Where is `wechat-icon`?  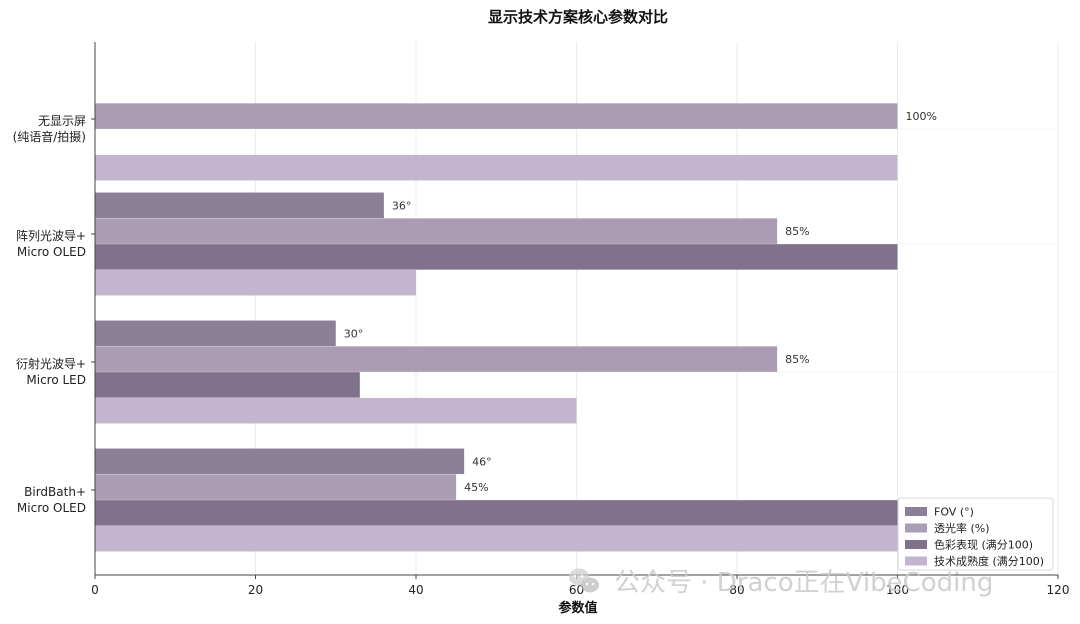 wechat-icon is located at coordinates (584, 580).